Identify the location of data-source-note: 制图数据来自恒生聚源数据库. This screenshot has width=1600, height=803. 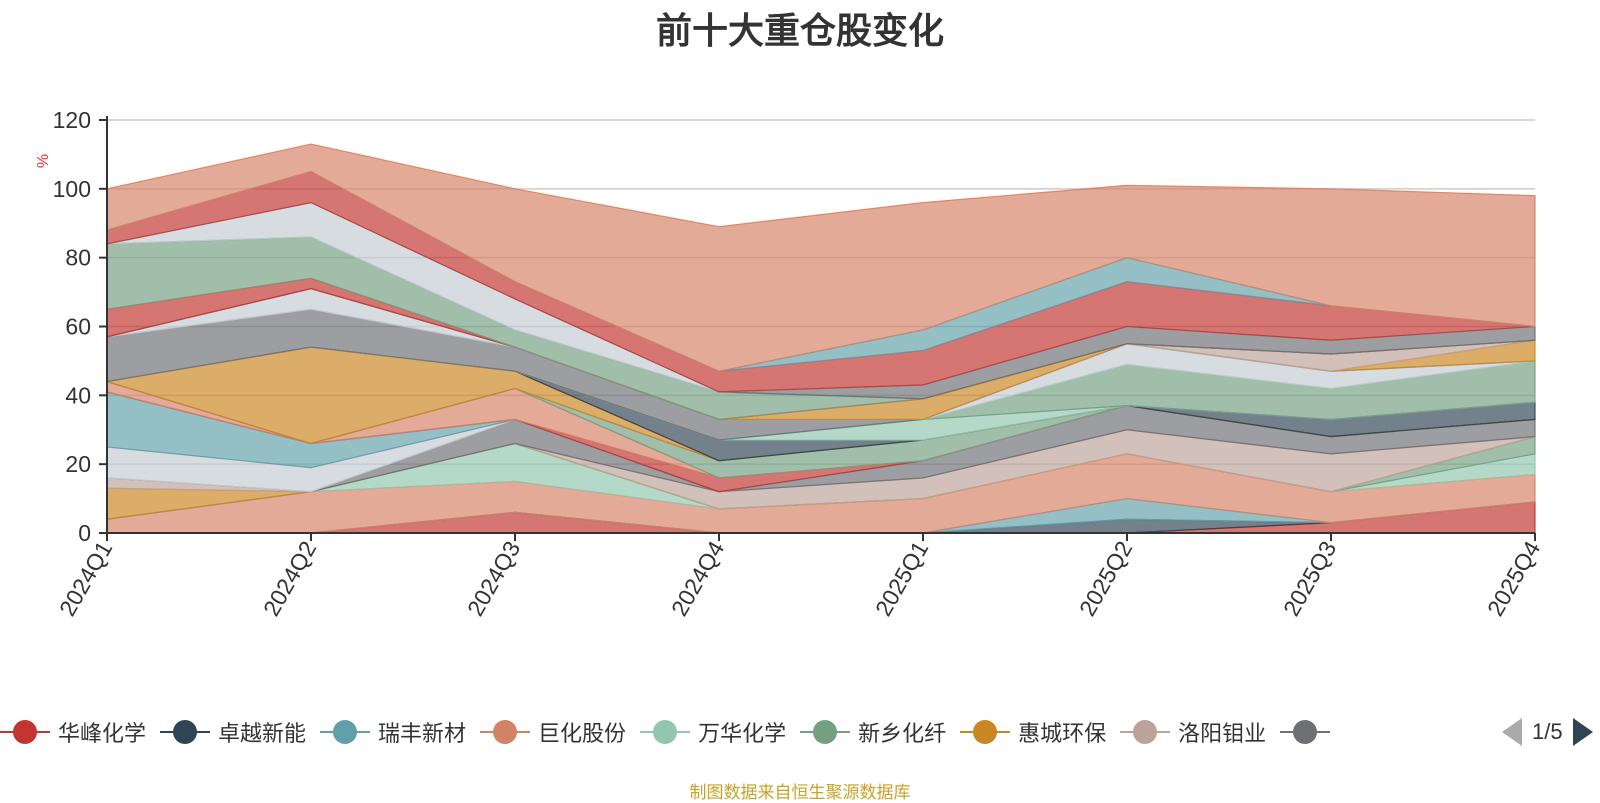
(800, 792).